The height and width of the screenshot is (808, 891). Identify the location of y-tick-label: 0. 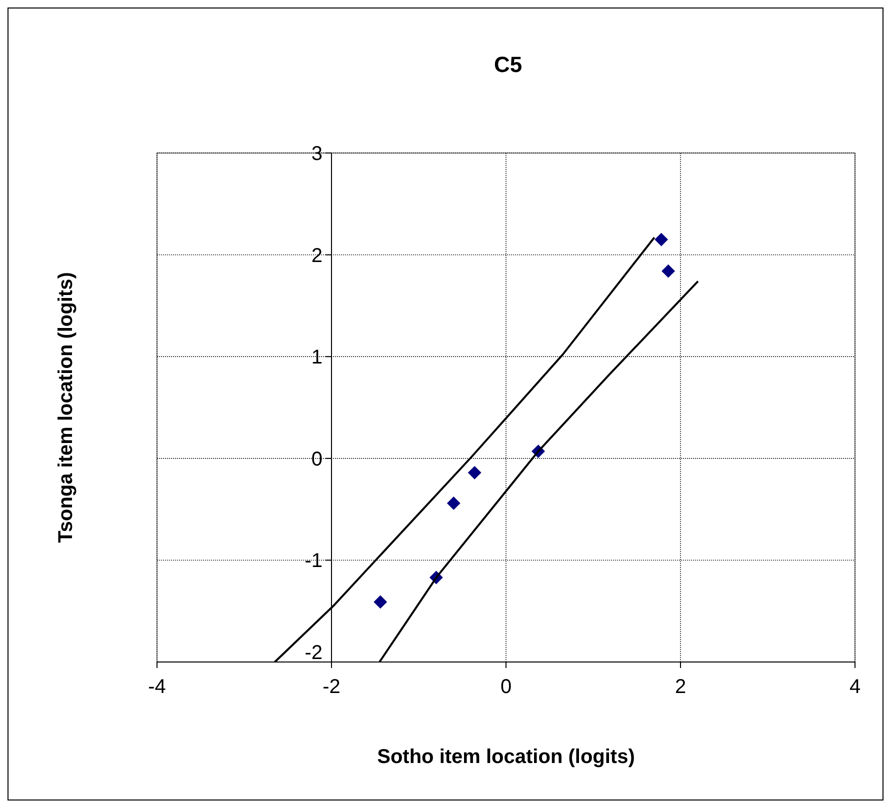
(316, 459).